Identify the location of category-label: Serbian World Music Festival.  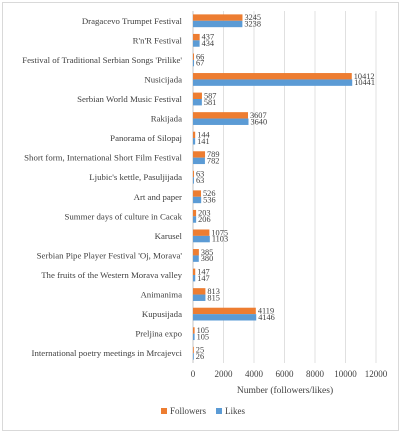
(129, 99).